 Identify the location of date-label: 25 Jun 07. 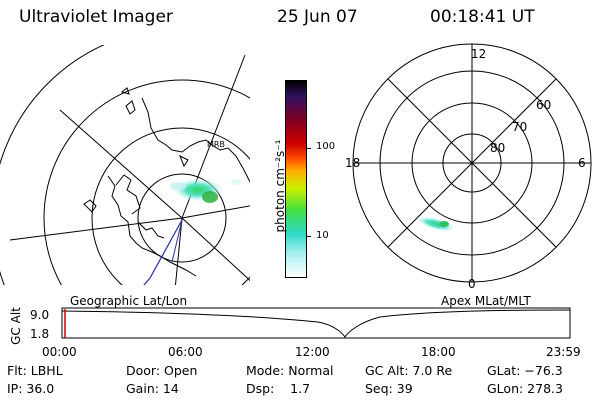
(317, 17).